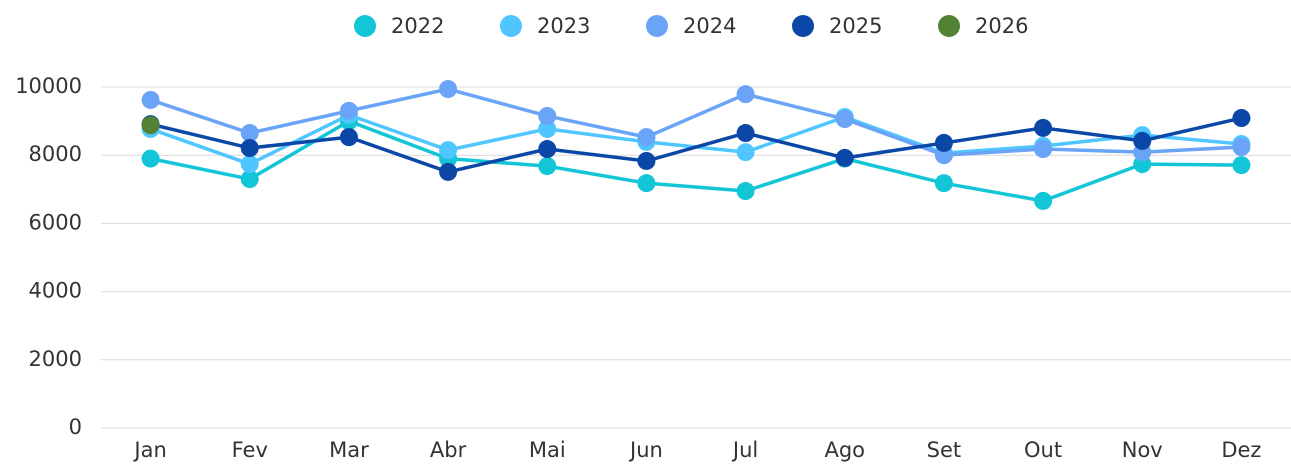 This screenshot has width=1291, height=467. Describe the element at coordinates (1043, 450) in the screenshot. I see `x-tick-label: Out` at that location.